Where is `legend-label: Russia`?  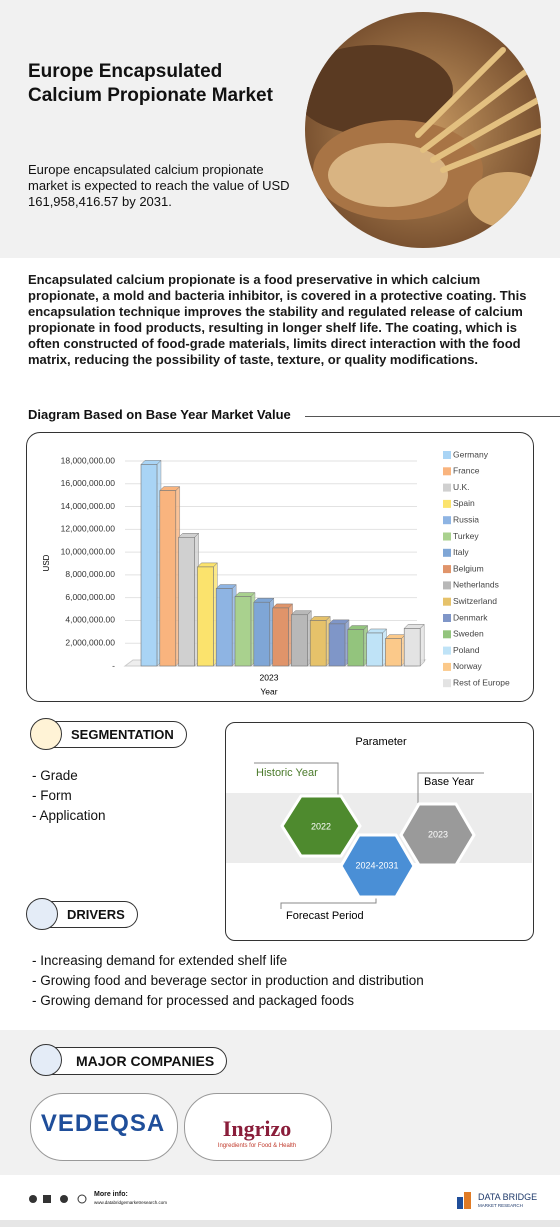 legend-label: Russia is located at coordinates (466, 519).